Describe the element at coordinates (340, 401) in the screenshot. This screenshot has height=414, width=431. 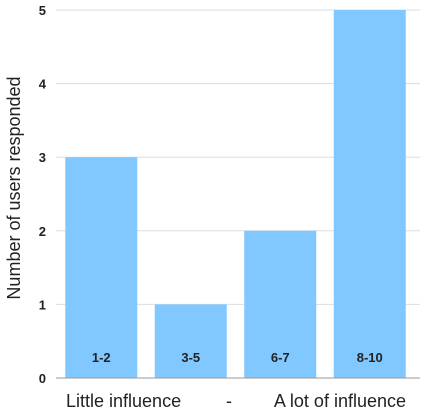
I see `x-axis-label-right: A lot of influence` at that location.